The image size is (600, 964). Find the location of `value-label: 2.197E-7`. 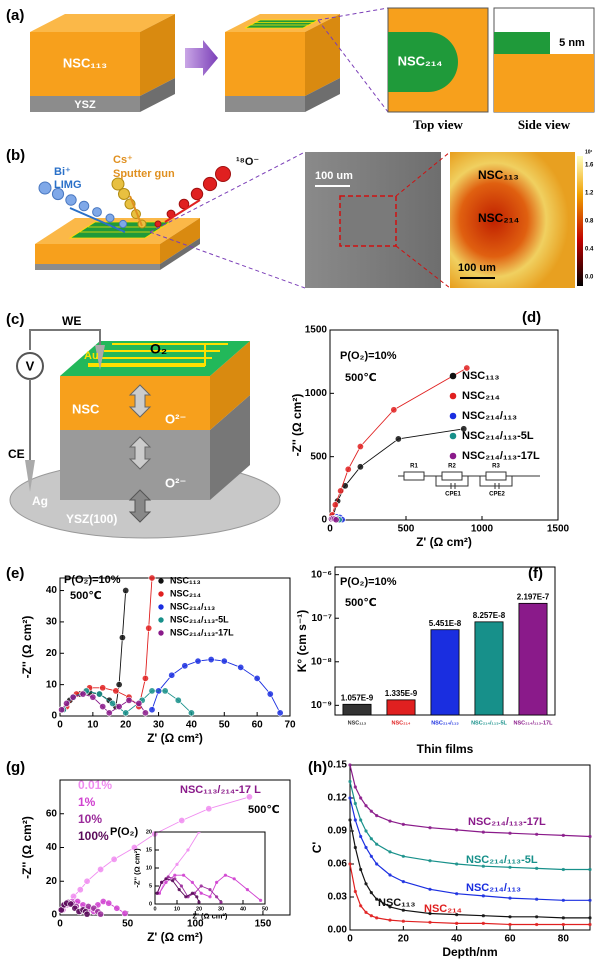

value-label: 2.197E-7 is located at coordinates (533, 596).